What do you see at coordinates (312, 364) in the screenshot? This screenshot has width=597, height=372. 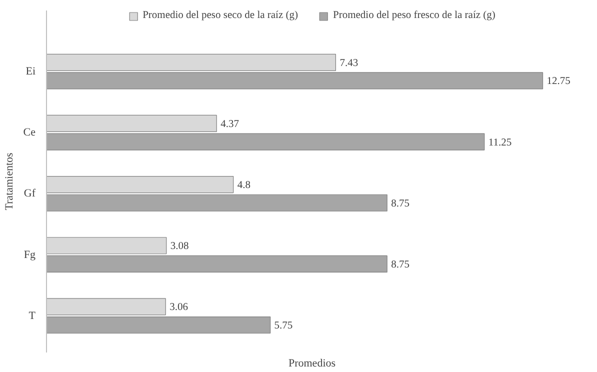 I see `x-axis-title: Promedios` at bounding box center [312, 364].